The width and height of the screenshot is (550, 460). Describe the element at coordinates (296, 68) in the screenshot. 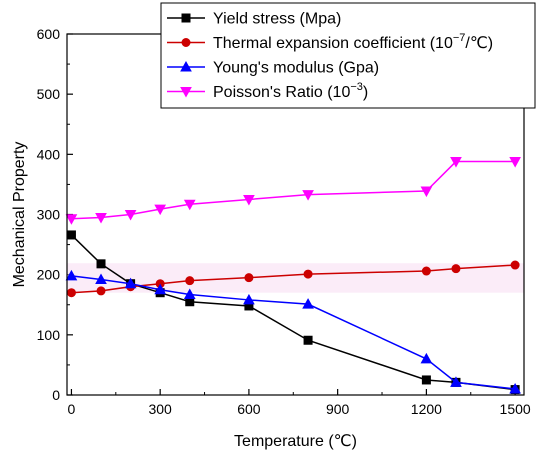

I see `legend-label: Young's modulus (Gpa)` at that location.